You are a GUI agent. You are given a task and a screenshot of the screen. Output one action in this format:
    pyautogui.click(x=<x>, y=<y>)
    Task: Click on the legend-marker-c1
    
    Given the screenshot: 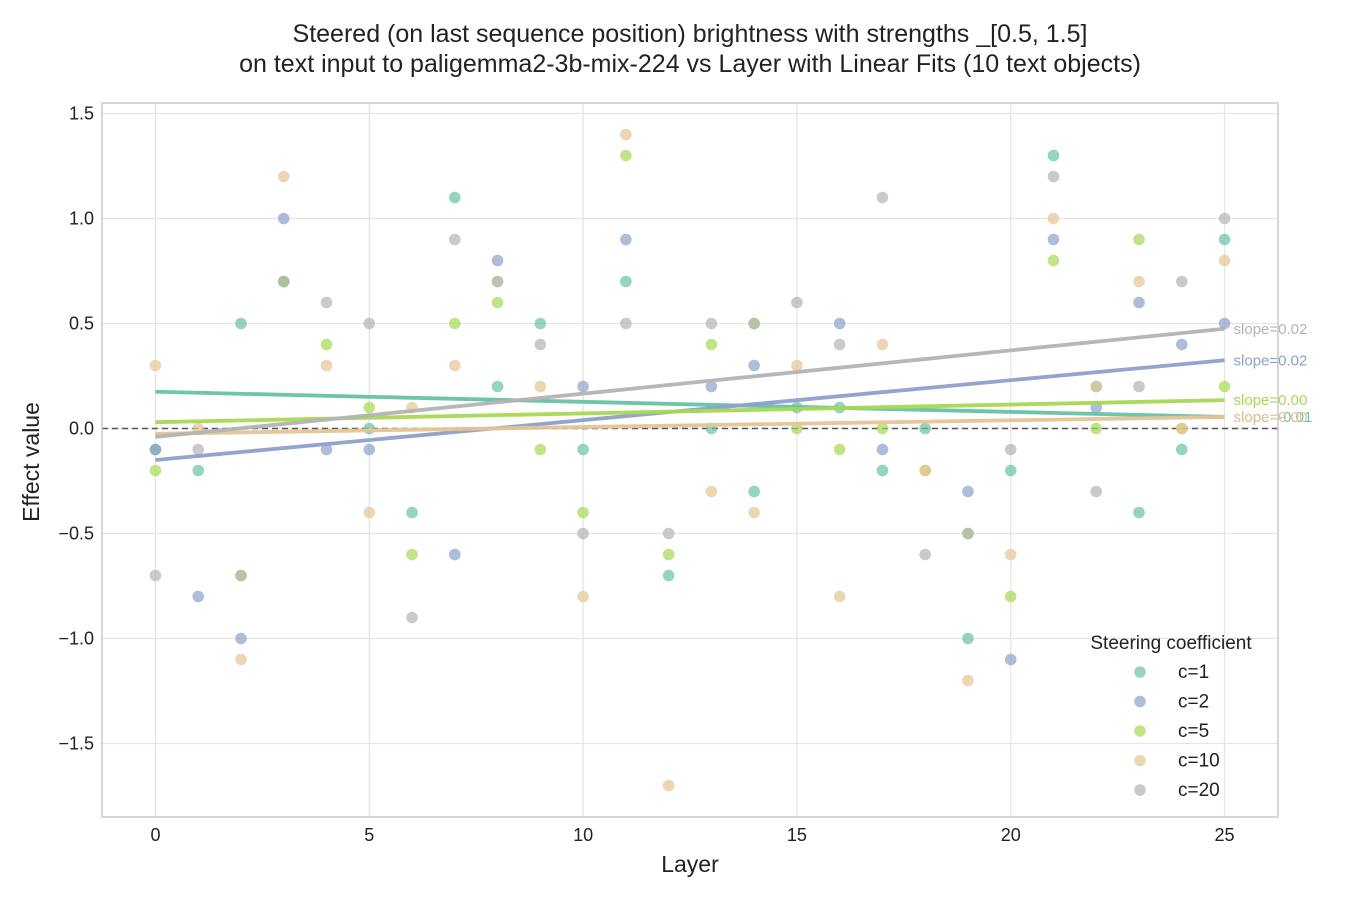 What is the action you would take?
    pyautogui.click(x=1140, y=672)
    